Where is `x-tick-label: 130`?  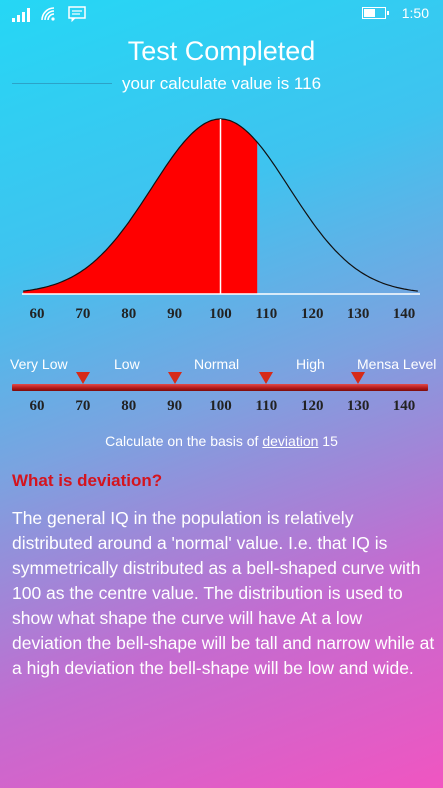
x-tick-label: 130 is located at coordinates (358, 314).